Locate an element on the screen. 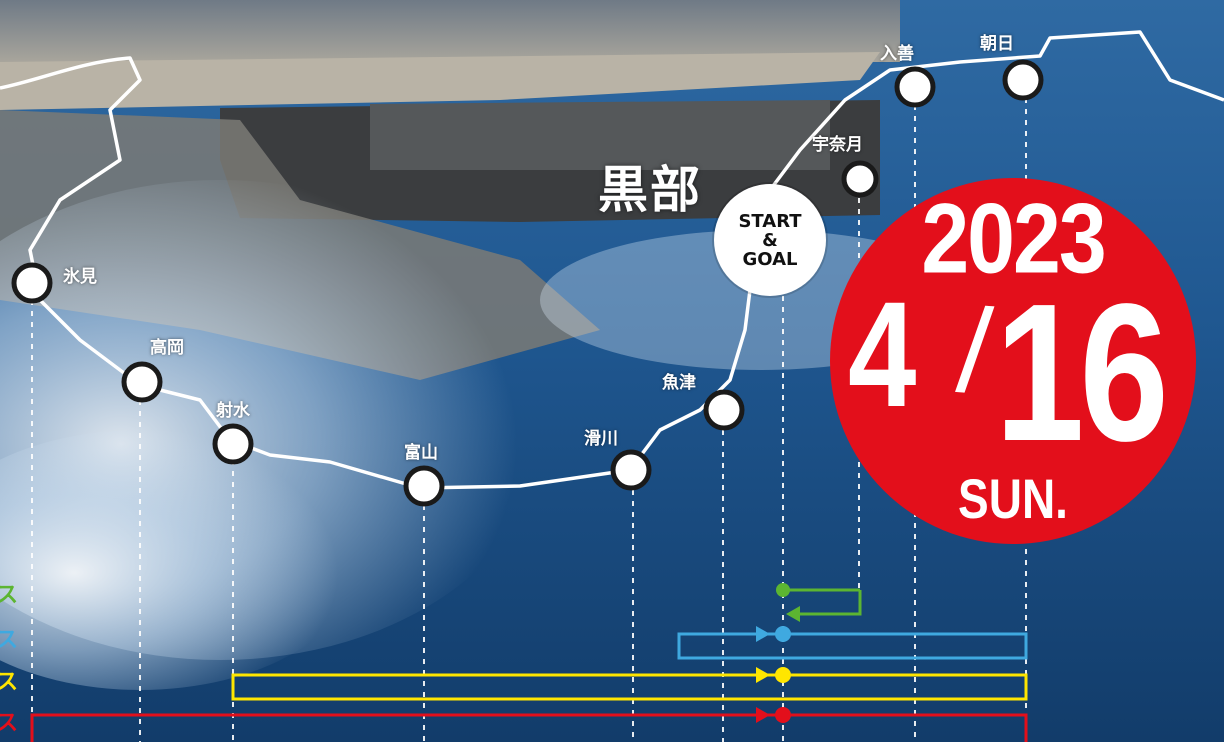 The width and height of the screenshot is (1224, 742). checkpoint-unazuki-dot is located at coordinates (860, 179).